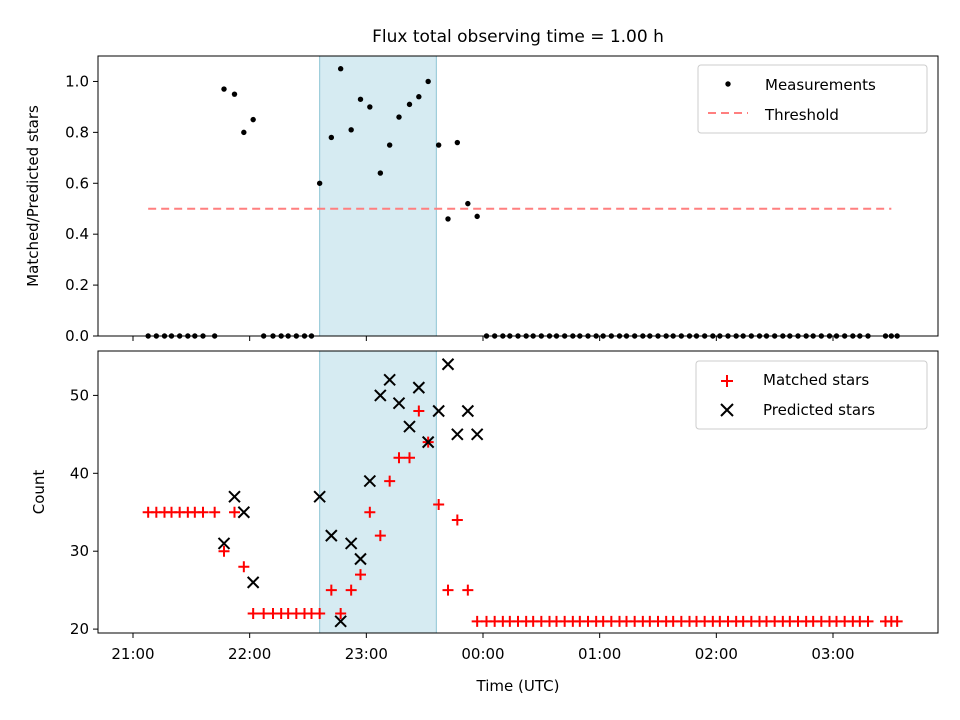  Describe the element at coordinates (77, 234) in the screenshot. I see `top-y-tick-label: 0.4` at that location.